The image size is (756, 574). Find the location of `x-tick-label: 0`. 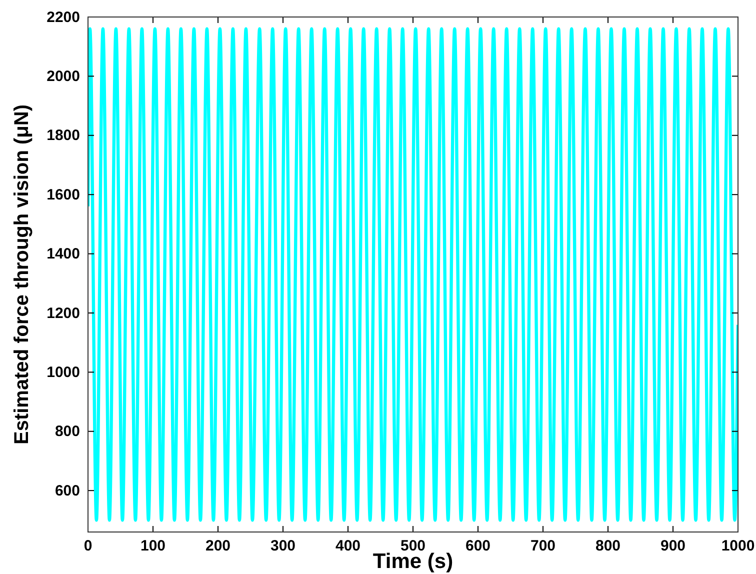

x-tick-label: 0 is located at coordinates (88, 546).